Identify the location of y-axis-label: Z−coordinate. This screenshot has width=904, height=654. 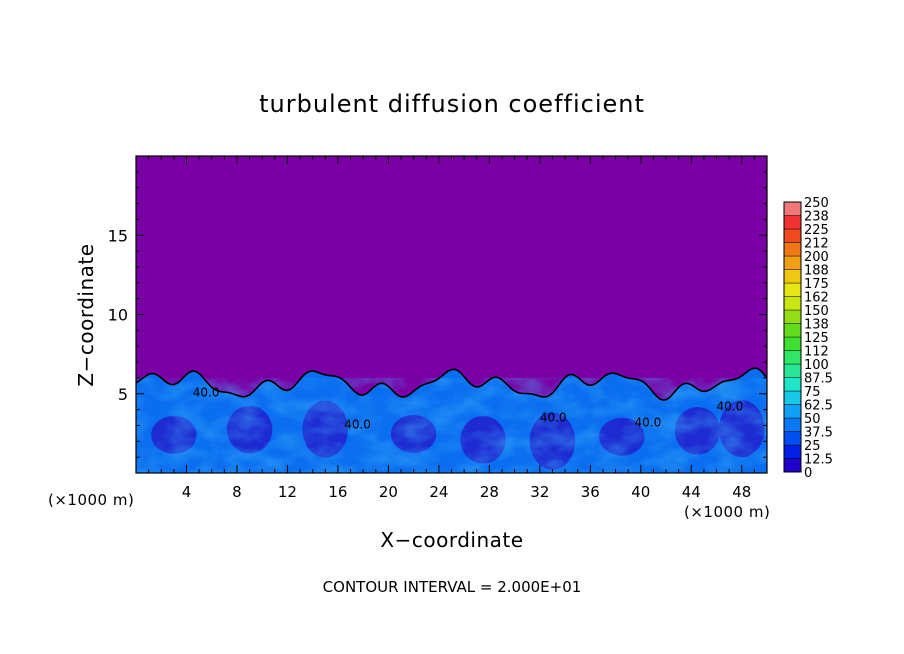
(86, 314).